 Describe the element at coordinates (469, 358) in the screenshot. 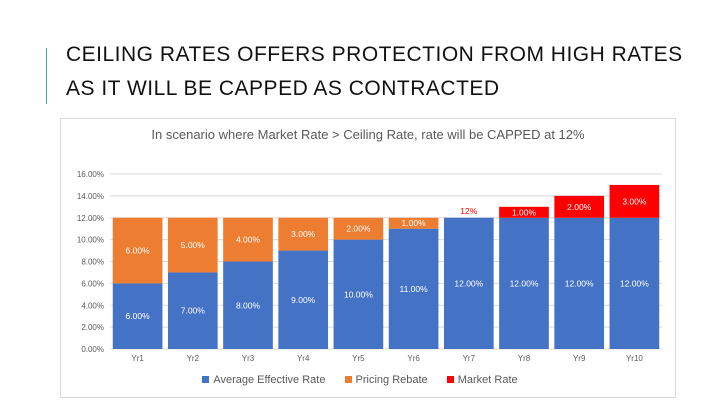

I see `x-tick-label: Yr7` at that location.